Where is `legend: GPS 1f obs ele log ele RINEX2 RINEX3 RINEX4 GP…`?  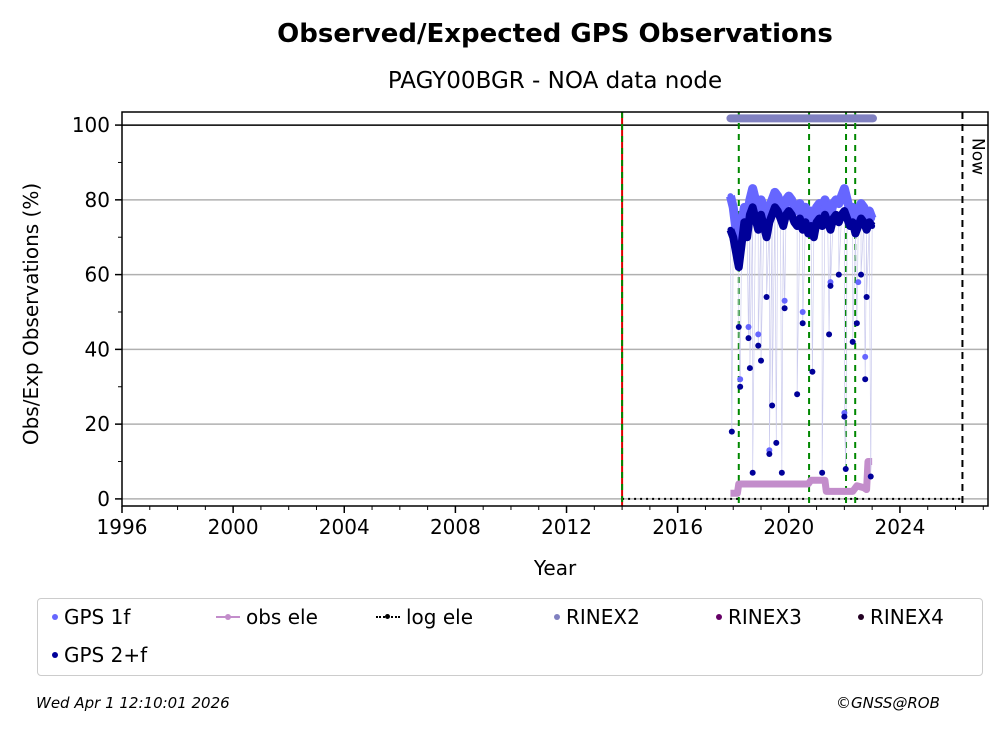
legend: GPS 1f obs ele log ele RINEX2 RINEX3 RINEX4 GP… is located at coordinates (510, 637).